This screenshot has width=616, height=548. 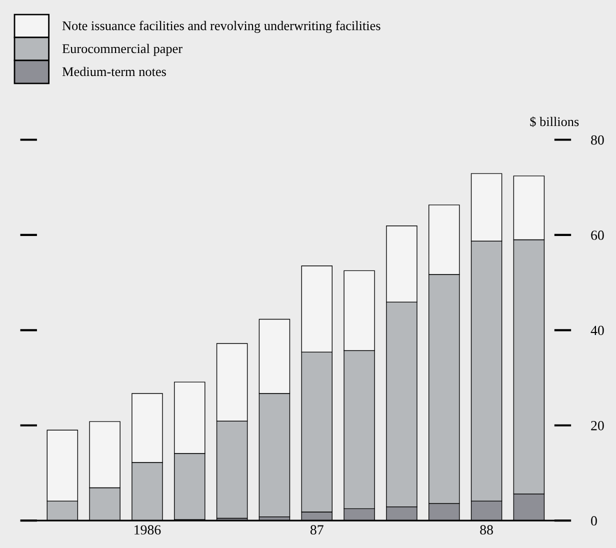 I want to click on y-tick-label: 60, so click(x=597, y=235).